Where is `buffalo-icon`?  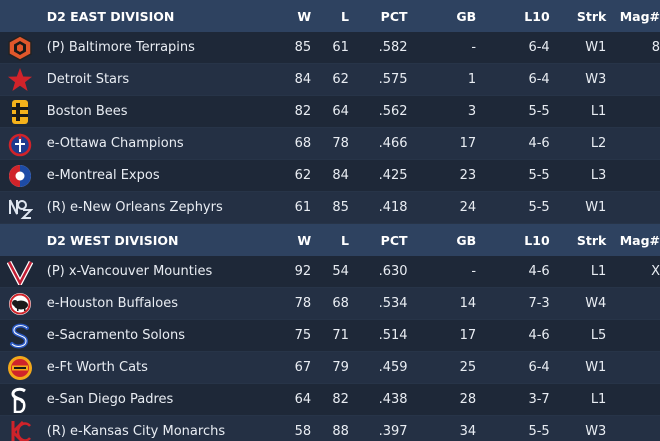 buffalo-icon is located at coordinates (20, 304).